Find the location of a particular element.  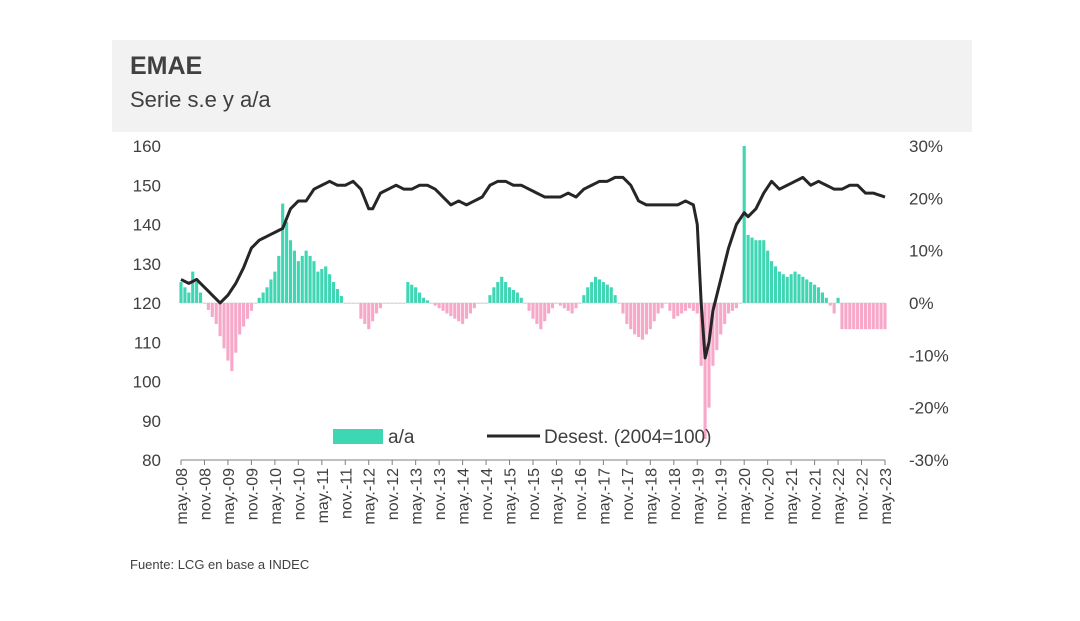

left-tick-label: 140 is located at coordinates (147, 225).